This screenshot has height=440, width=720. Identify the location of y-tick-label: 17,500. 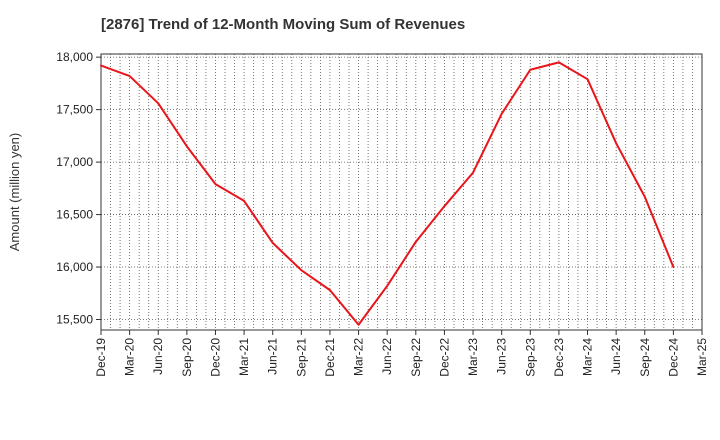
(74, 110).